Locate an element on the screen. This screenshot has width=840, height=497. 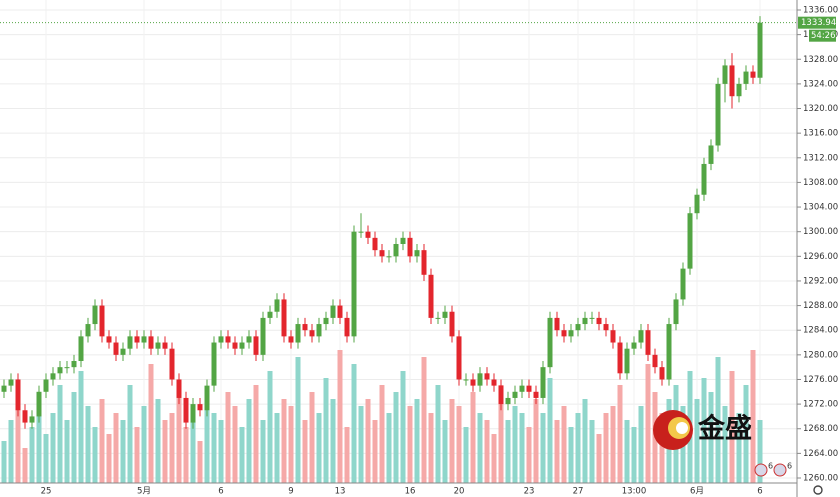
y-tick-label: 1300.00 is located at coordinates (820, 232).